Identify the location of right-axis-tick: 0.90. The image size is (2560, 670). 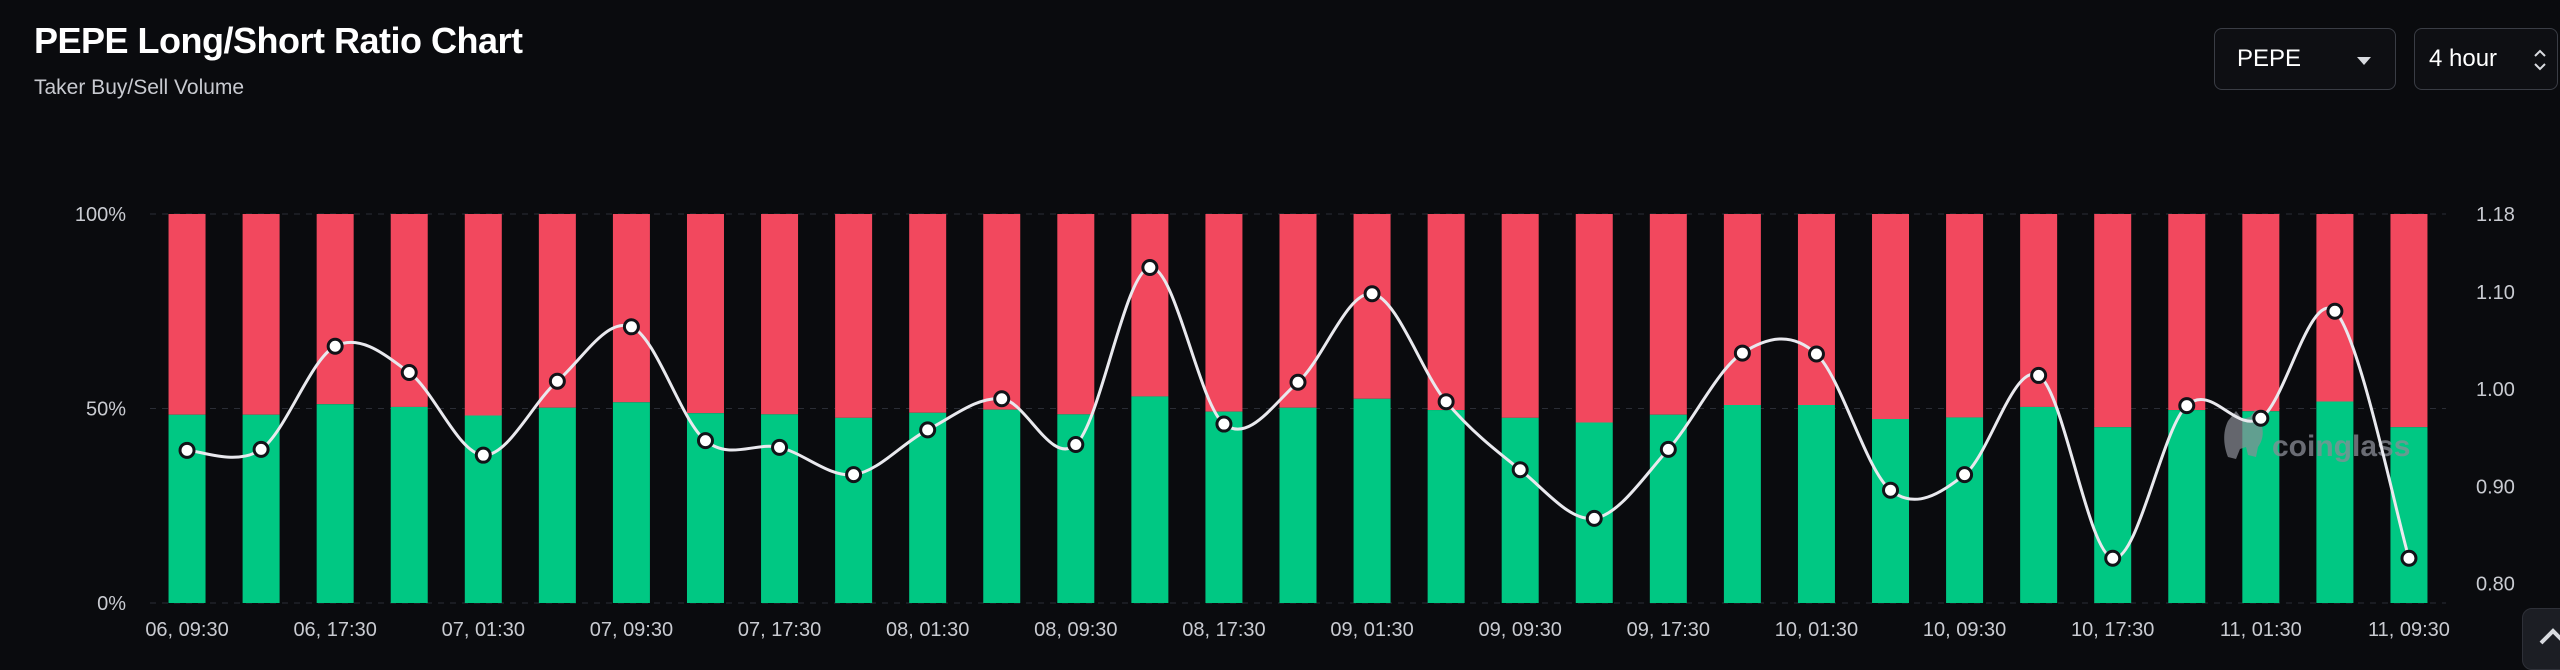
(2495, 487).